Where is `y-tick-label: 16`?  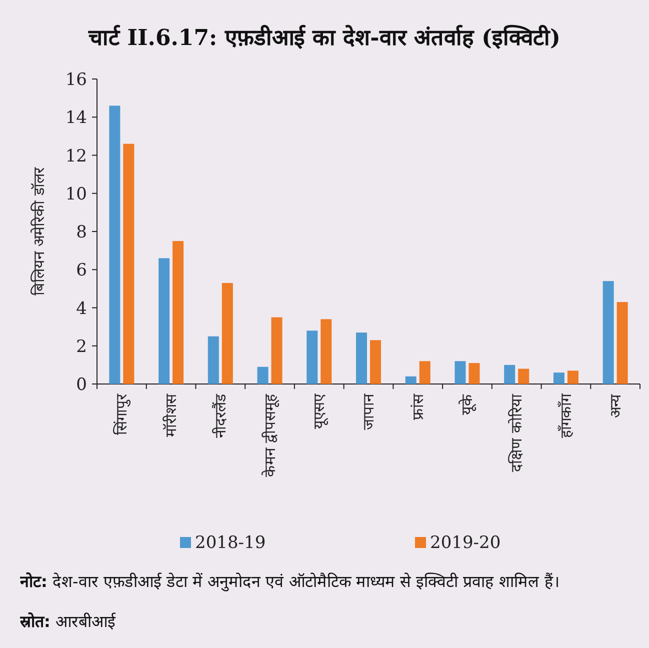 y-tick-label: 16 is located at coordinates (76, 80).